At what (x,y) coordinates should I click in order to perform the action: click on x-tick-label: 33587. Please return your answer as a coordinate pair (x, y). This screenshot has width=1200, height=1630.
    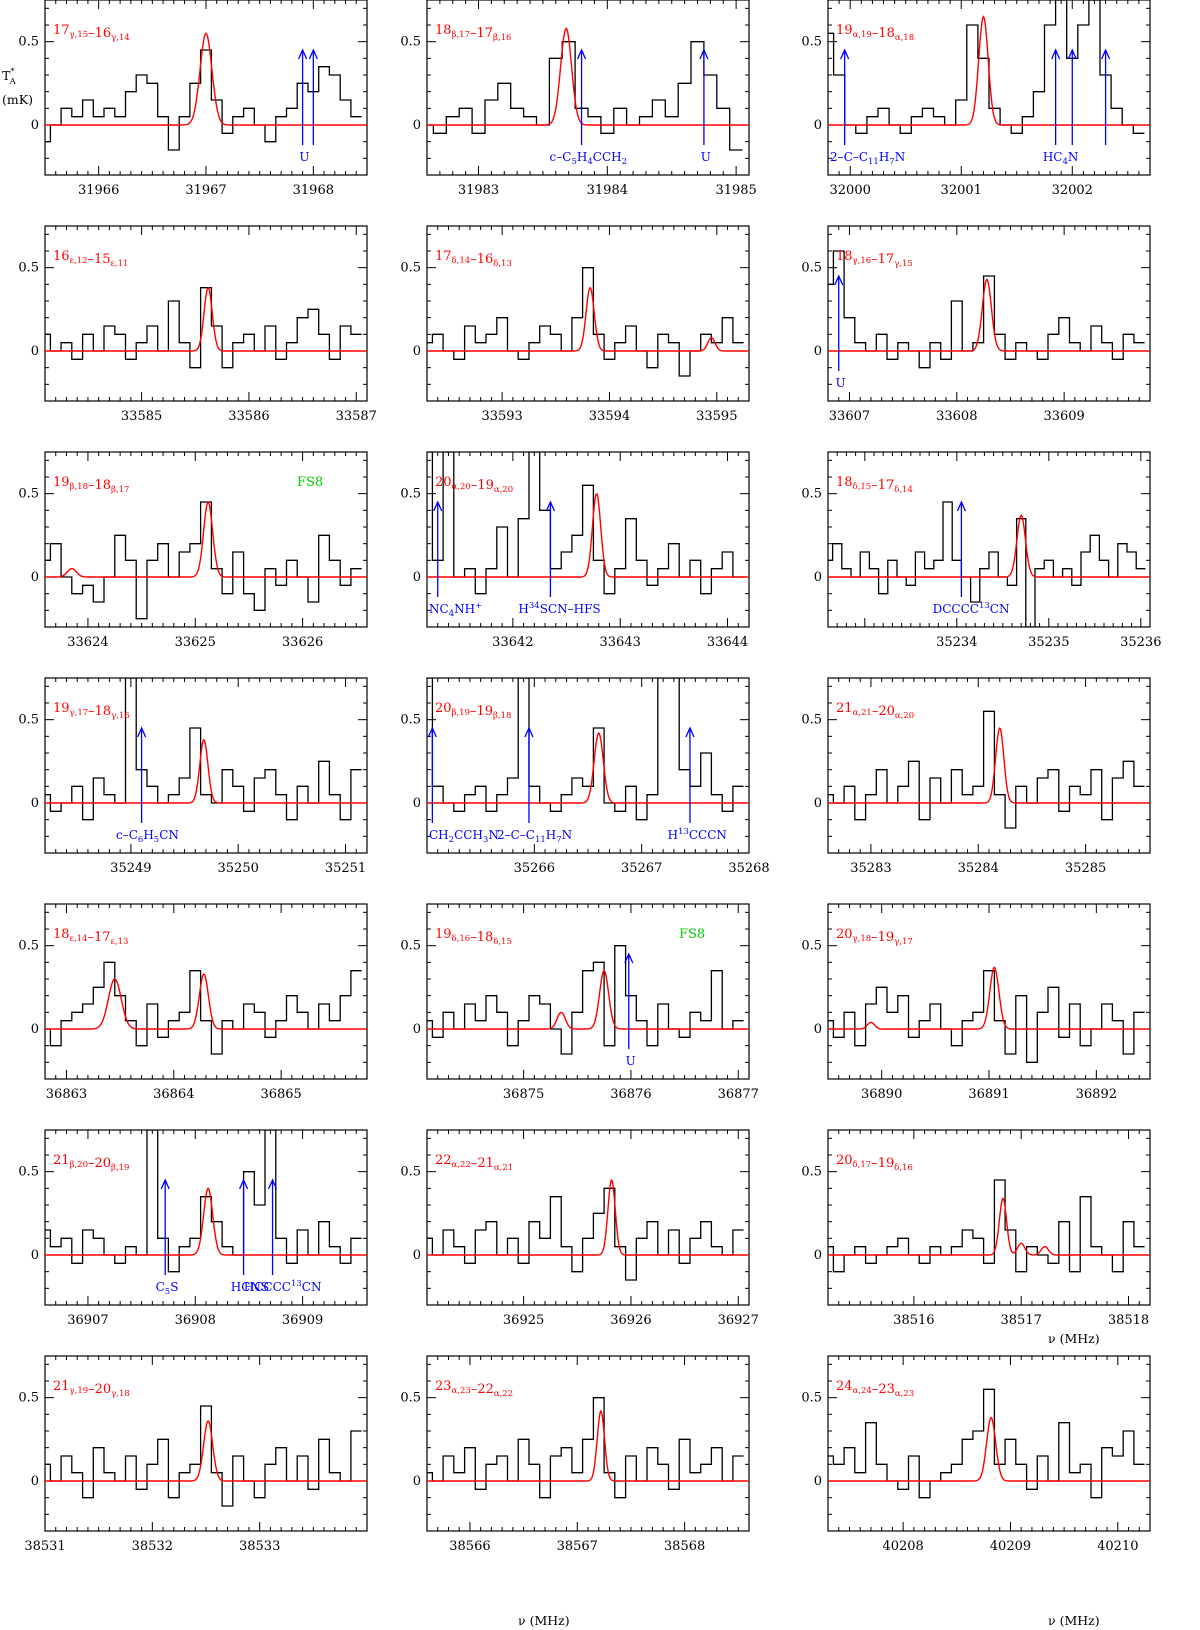
    Looking at the image, I should click on (356, 416).